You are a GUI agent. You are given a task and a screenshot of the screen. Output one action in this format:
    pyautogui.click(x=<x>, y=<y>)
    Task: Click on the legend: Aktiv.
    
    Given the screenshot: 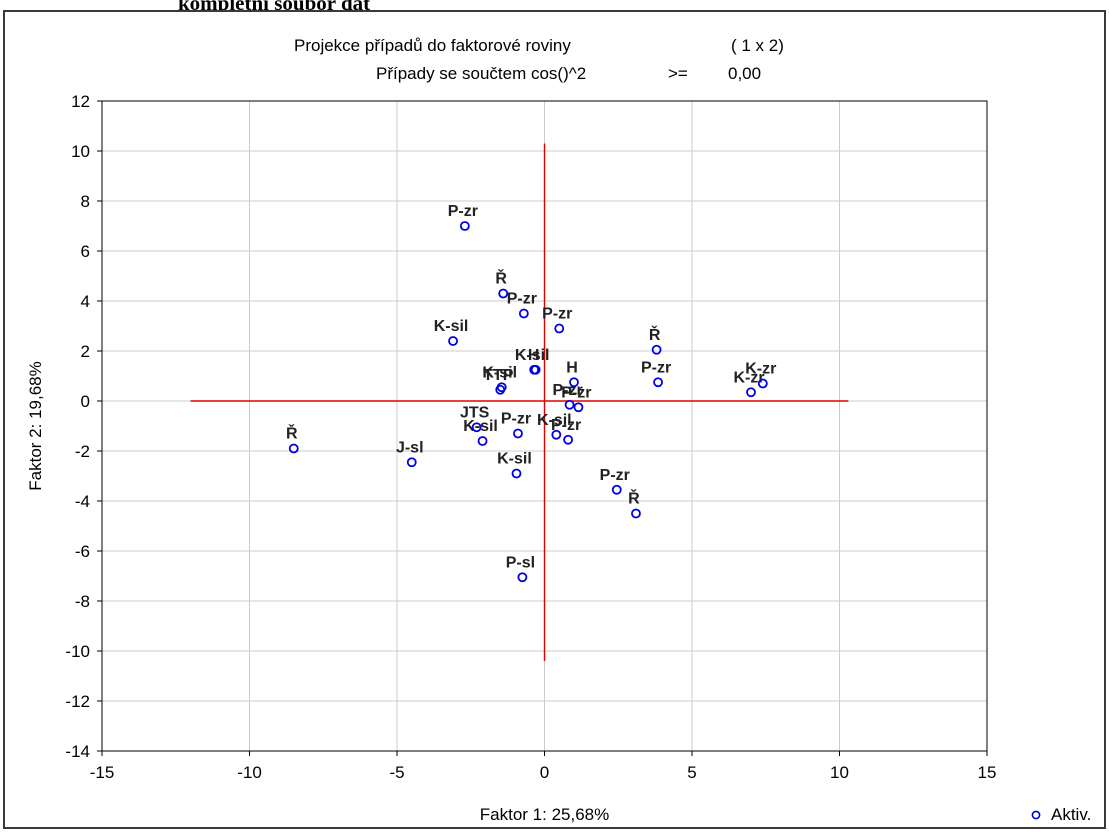 What is the action you would take?
    pyautogui.click(x=1061, y=814)
    